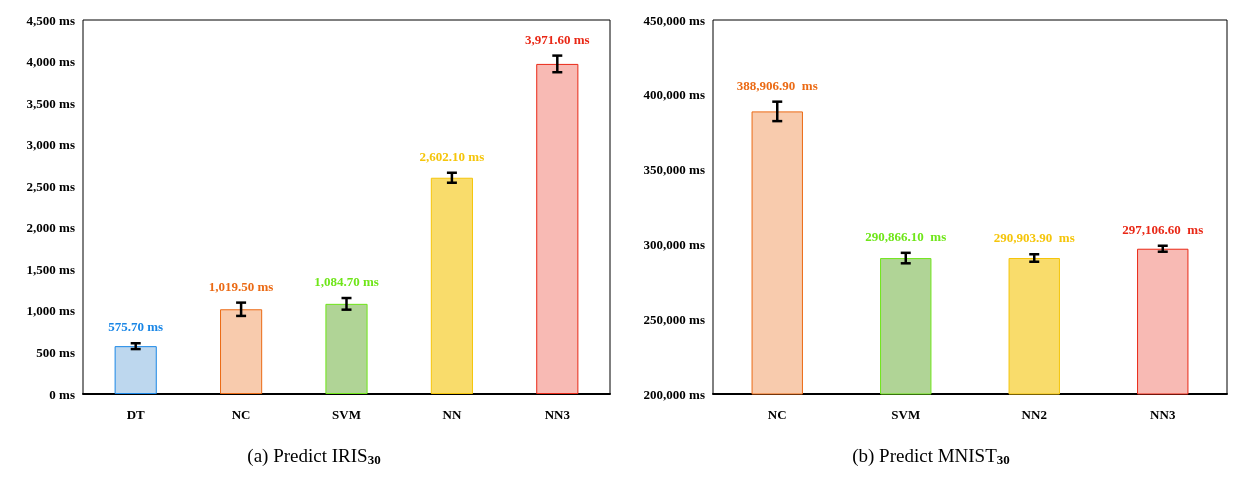 This screenshot has width=1245, height=482. Describe the element at coordinates (50, 269) in the screenshot. I see `y-tick-label: 1,500 ms` at that location.